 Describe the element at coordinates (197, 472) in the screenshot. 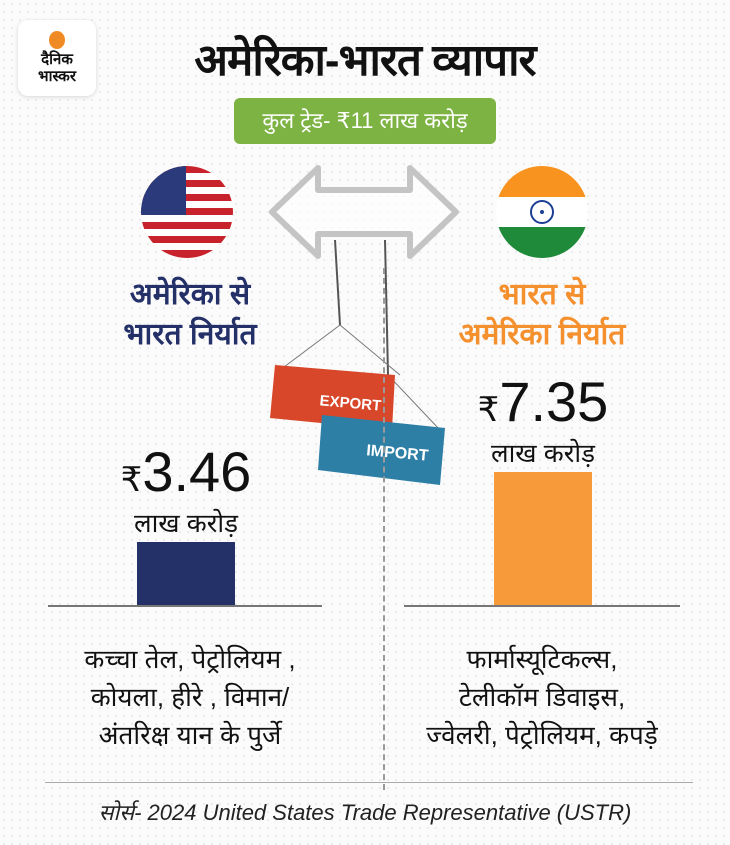

I see `value-label: 3.46` at that location.